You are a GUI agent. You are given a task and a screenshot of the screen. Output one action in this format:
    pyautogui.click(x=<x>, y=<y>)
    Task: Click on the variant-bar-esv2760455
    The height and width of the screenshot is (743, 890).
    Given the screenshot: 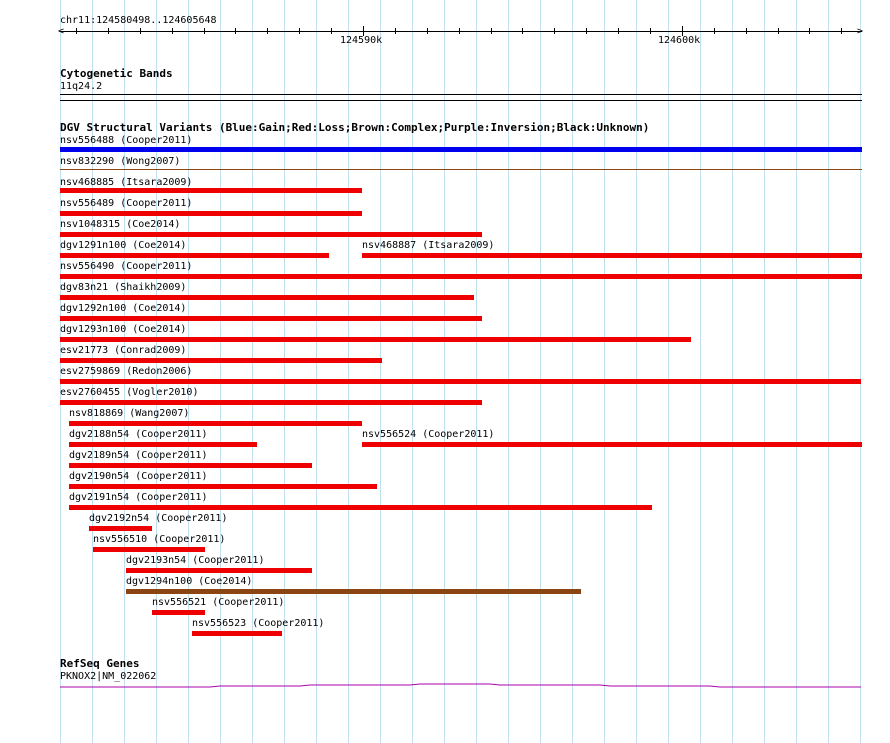 What is the action you would take?
    pyautogui.click(x=271, y=402)
    